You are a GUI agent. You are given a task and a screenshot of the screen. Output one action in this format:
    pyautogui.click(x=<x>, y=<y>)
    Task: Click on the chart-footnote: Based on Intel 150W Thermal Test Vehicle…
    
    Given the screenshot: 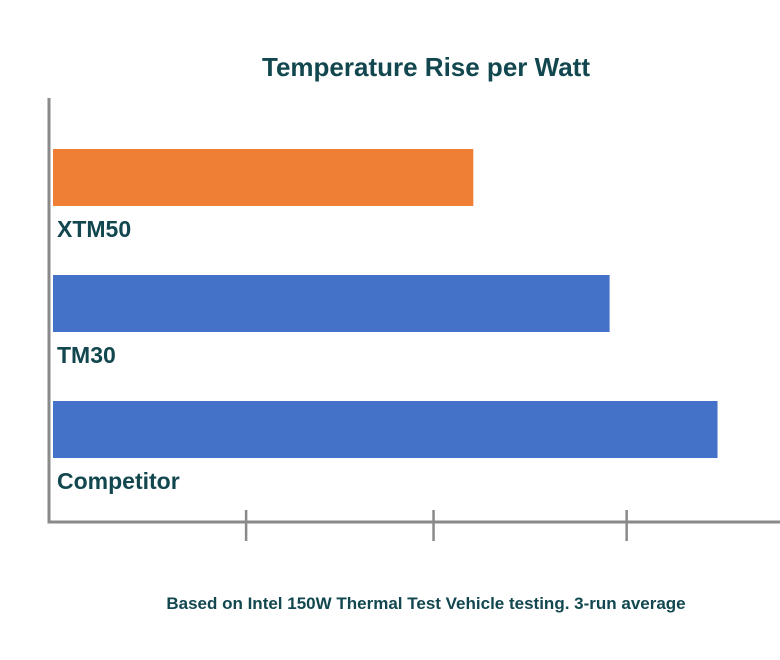 What is the action you would take?
    pyautogui.click(x=425, y=603)
    